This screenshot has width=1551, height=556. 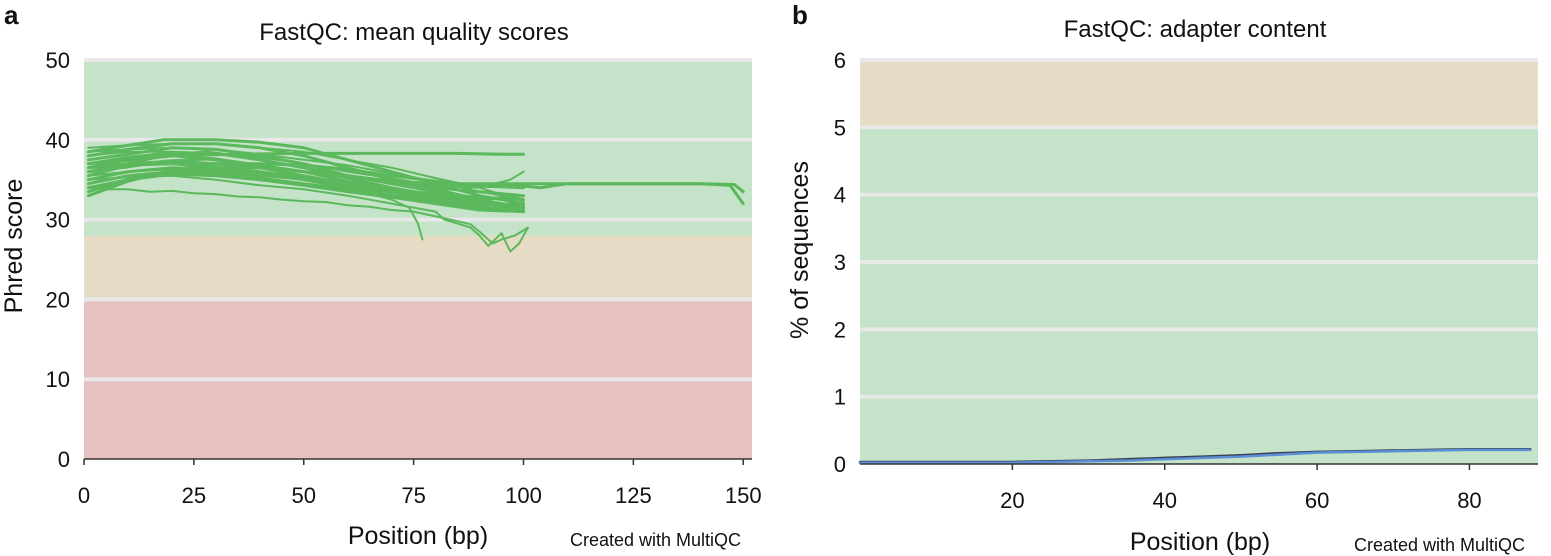 I want to click on panel-a-y-tick-label: 10, so click(x=58, y=379).